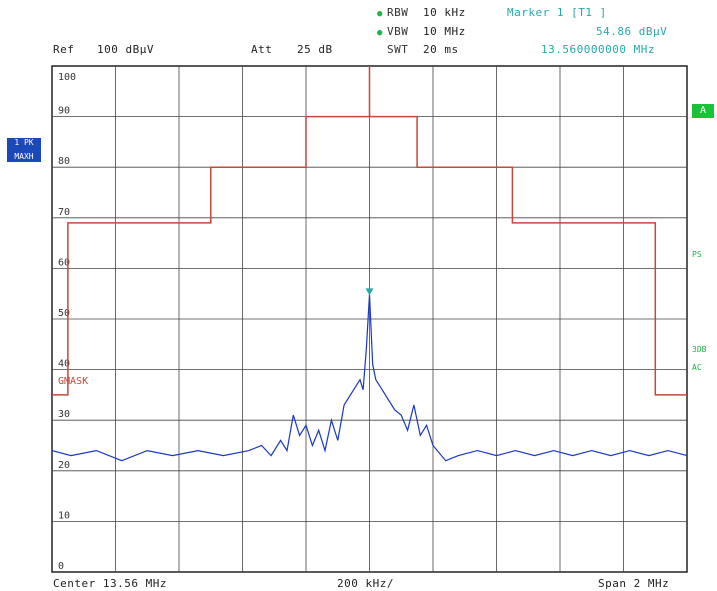  I want to click on att-label: Att, so click(262, 49).